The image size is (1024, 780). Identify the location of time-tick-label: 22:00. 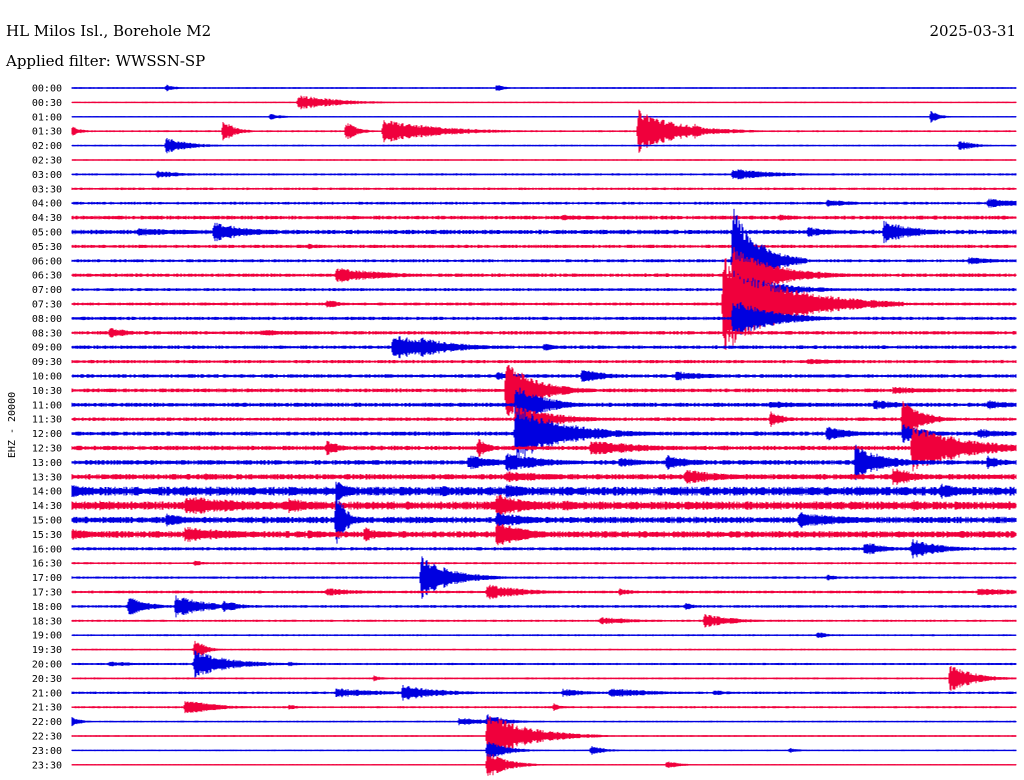
(47, 722).